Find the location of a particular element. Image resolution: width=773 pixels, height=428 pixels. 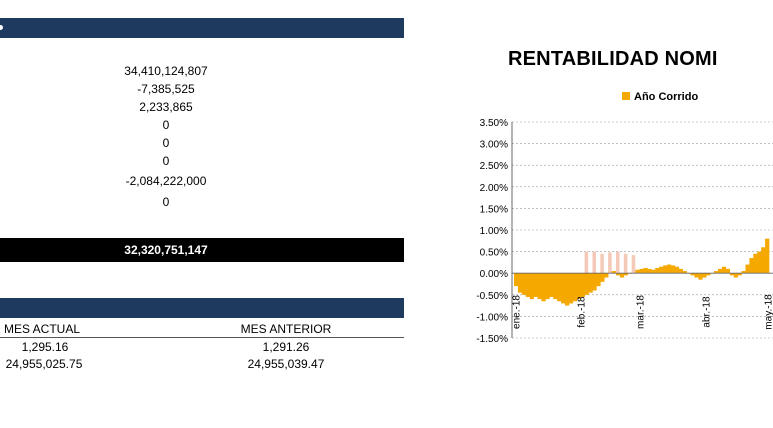

chart-title: RENTABILIDAD NOMI is located at coordinates (613, 59).